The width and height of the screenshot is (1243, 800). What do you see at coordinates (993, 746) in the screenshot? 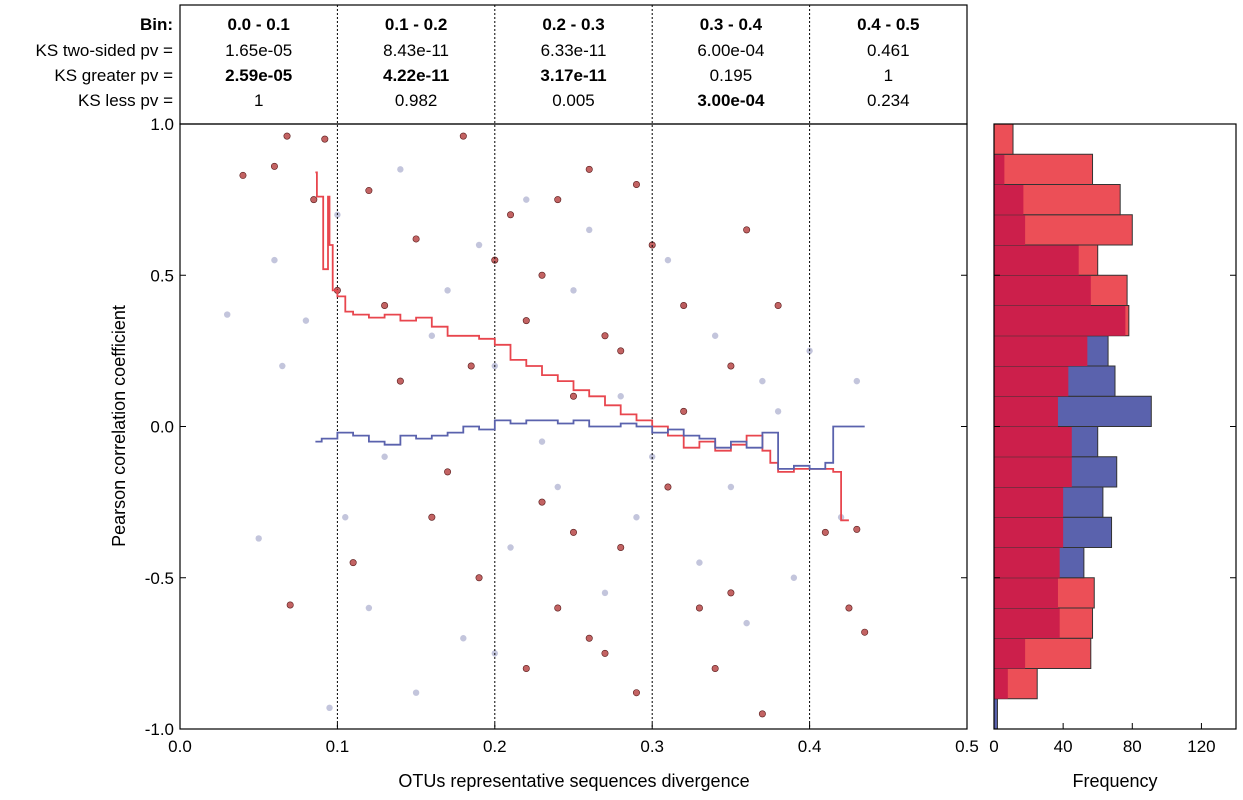
I see `histogram-x-tick-label: 0` at bounding box center [993, 746].